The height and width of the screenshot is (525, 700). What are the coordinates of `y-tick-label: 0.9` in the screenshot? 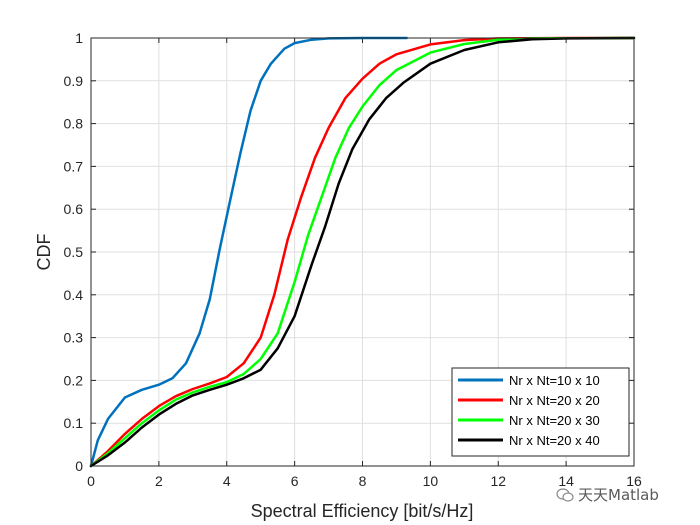 It's located at (74, 81).